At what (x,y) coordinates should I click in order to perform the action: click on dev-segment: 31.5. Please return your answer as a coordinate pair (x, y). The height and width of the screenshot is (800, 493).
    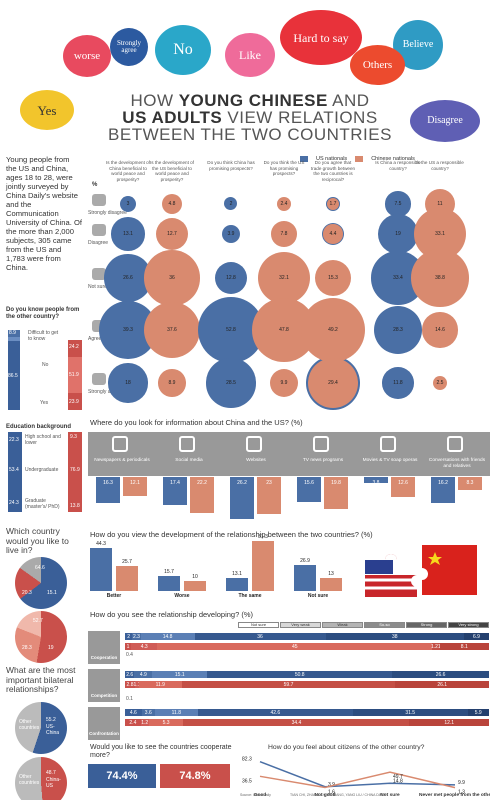
    Looking at the image, I should click on (410, 712).